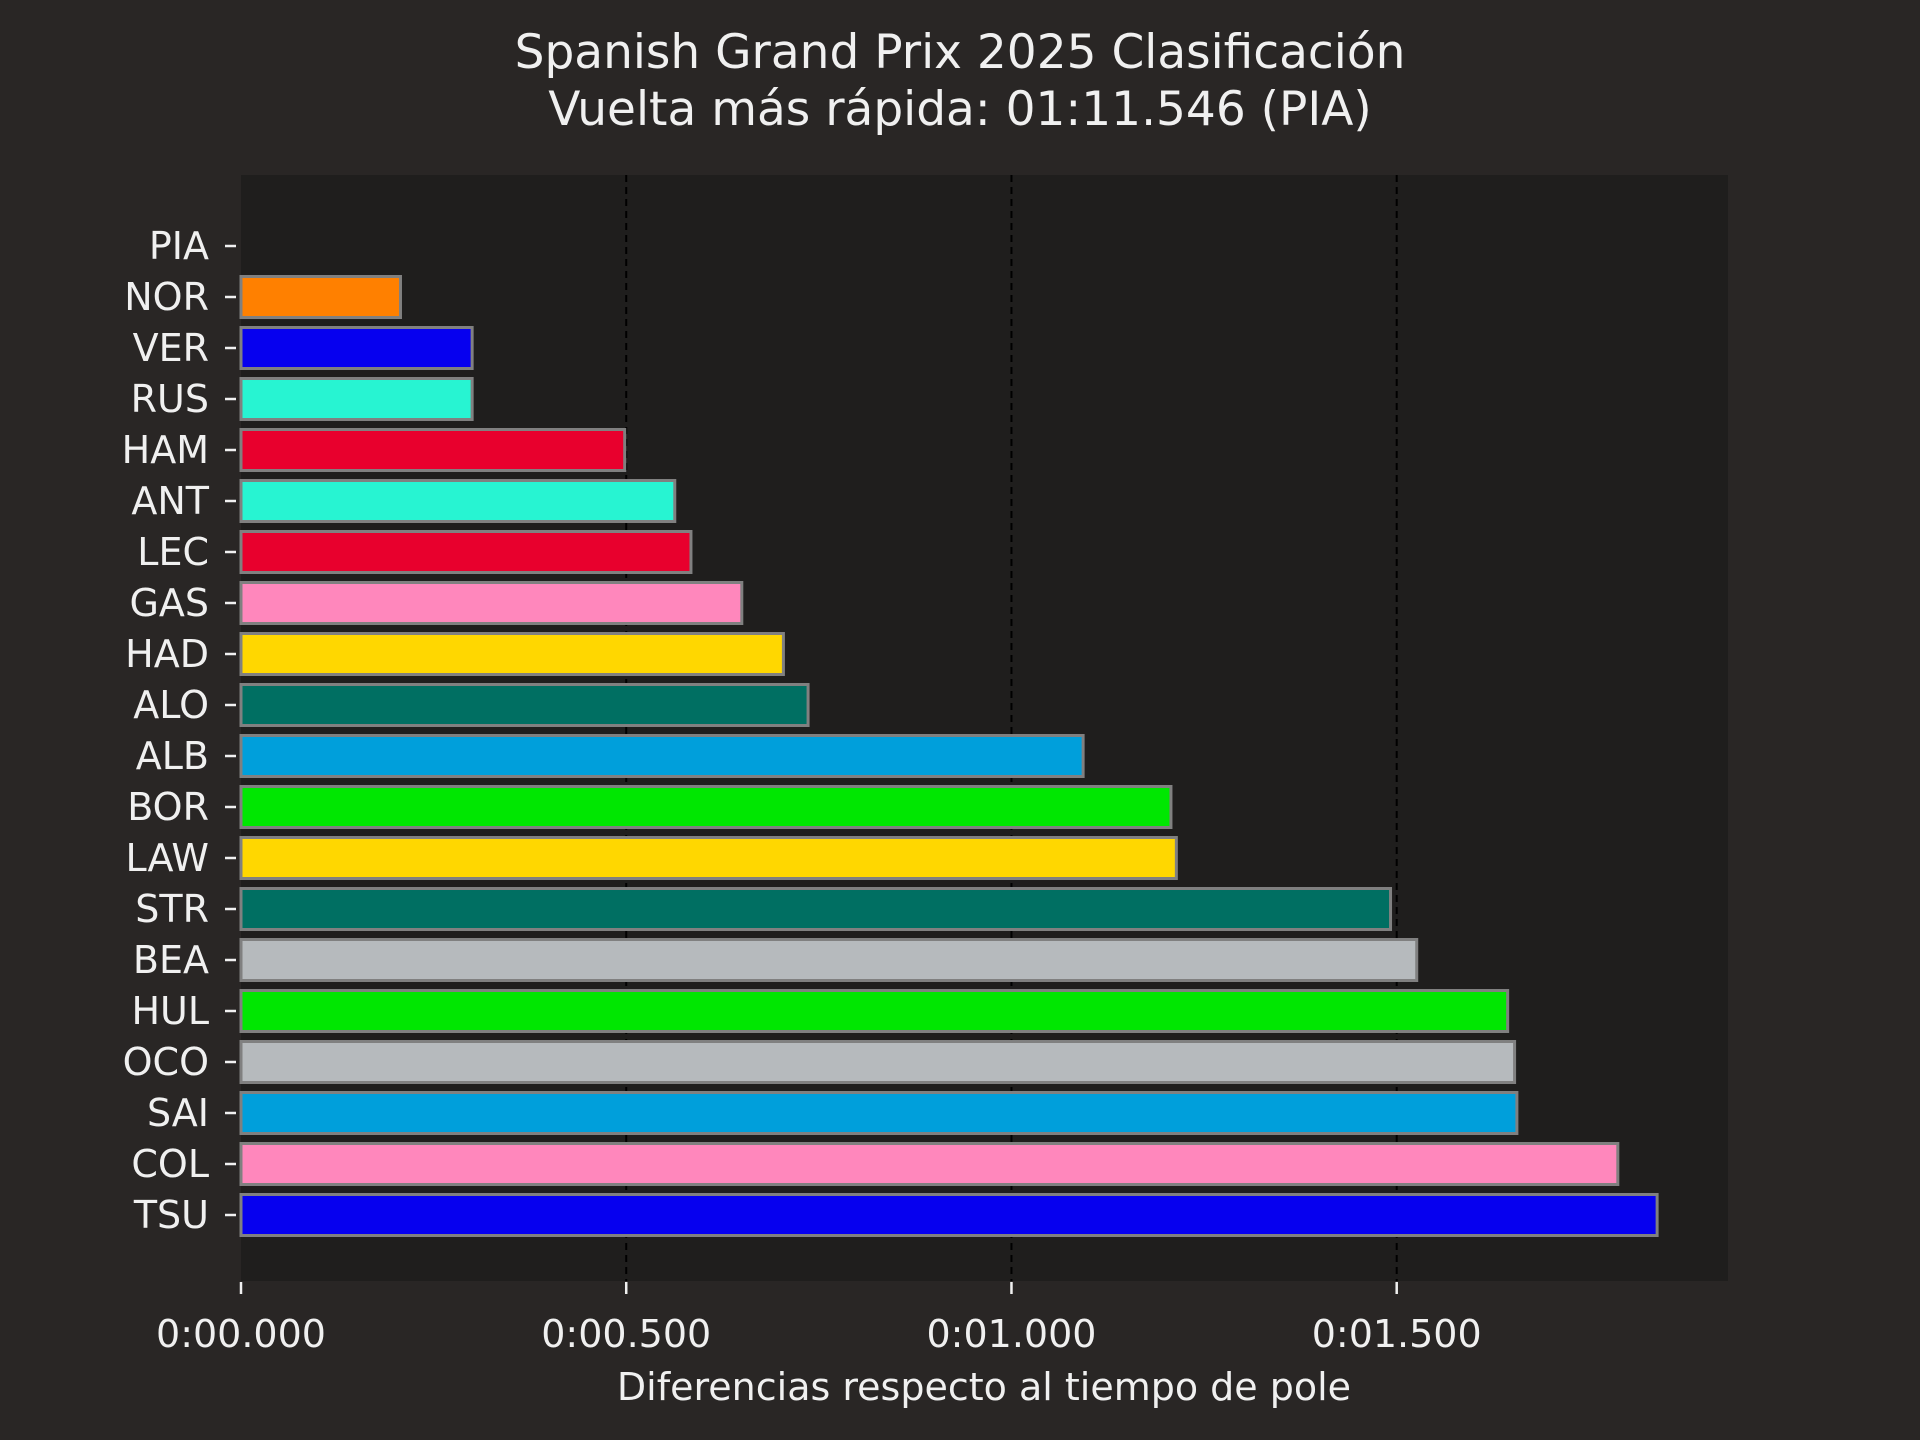 The height and width of the screenshot is (1440, 1920). Describe the element at coordinates (879, 1113) in the screenshot. I see `bar-sai` at that location.